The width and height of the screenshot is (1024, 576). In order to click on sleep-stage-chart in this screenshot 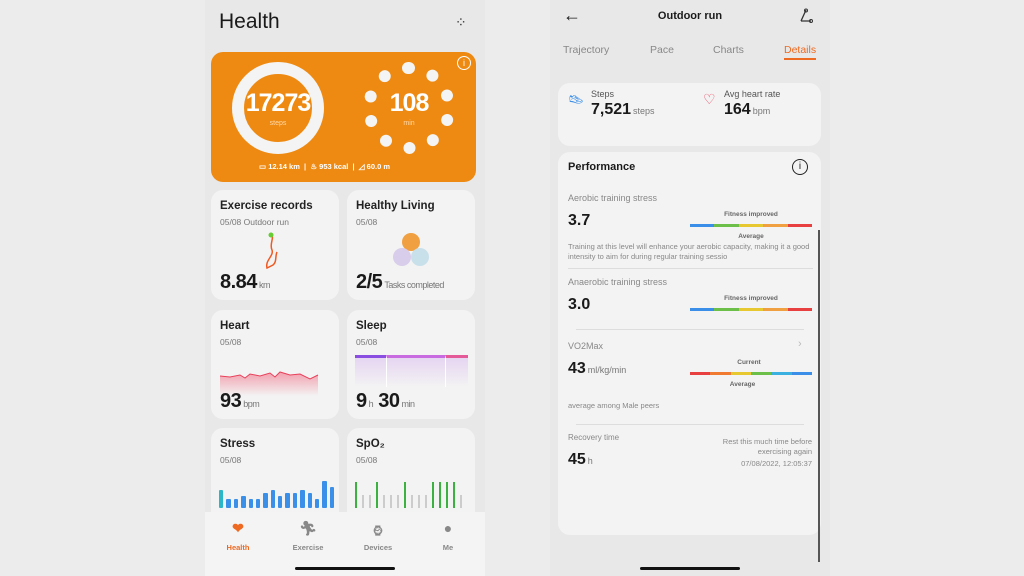, I will do `click(411, 371)`.